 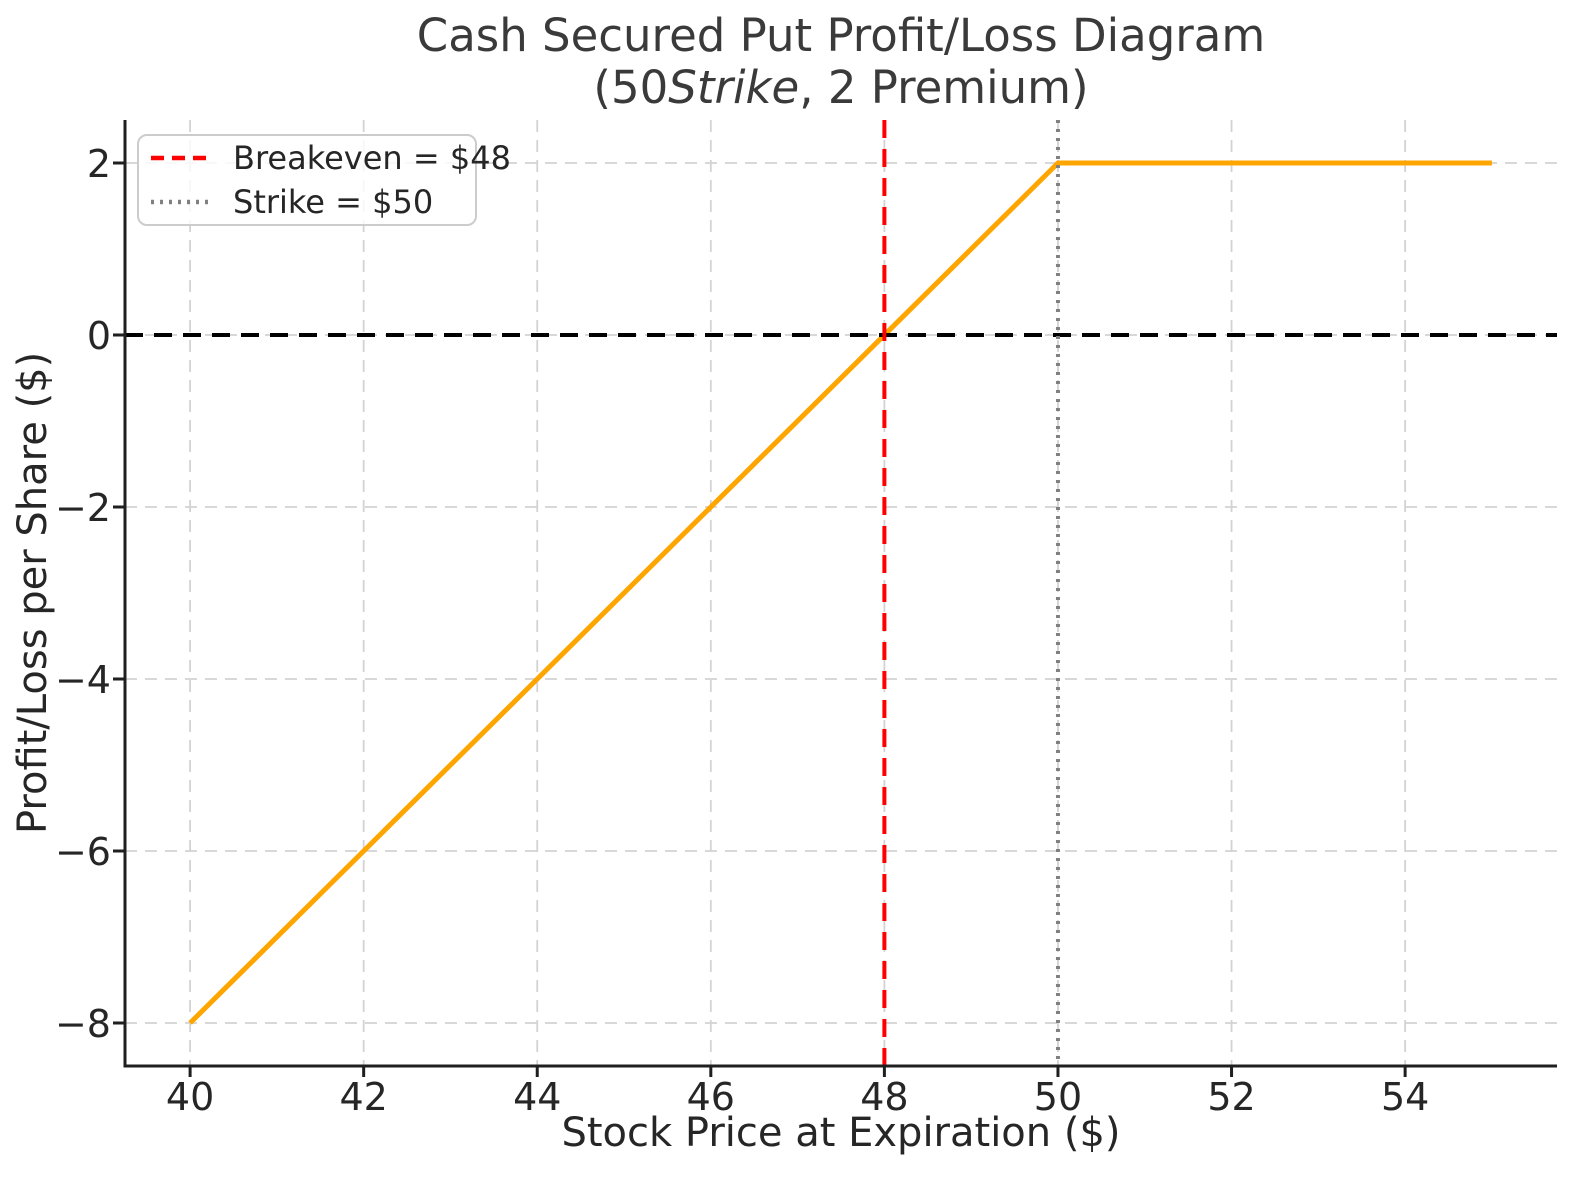 What do you see at coordinates (841, 1133) in the screenshot?
I see `x-axis-label: Stock Price at Expiration ($)` at bounding box center [841, 1133].